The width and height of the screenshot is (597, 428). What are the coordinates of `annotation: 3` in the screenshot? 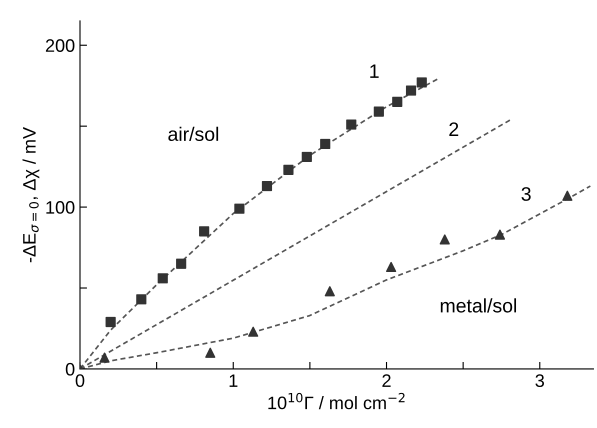 It's located at (526, 194).